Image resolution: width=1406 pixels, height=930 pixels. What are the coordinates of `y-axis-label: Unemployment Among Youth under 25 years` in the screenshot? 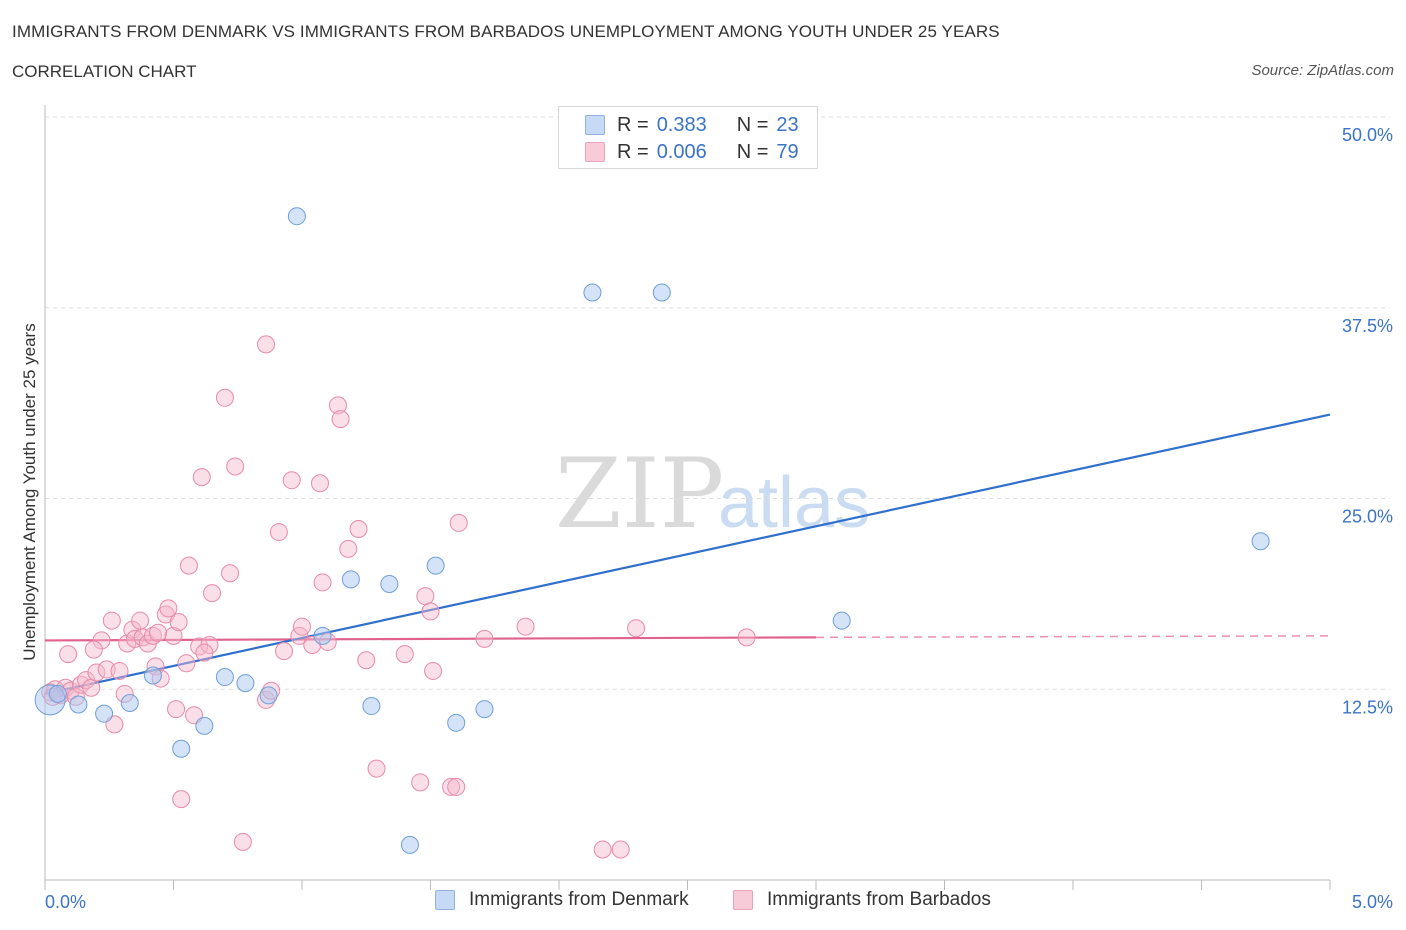 It's located at (29, 492).